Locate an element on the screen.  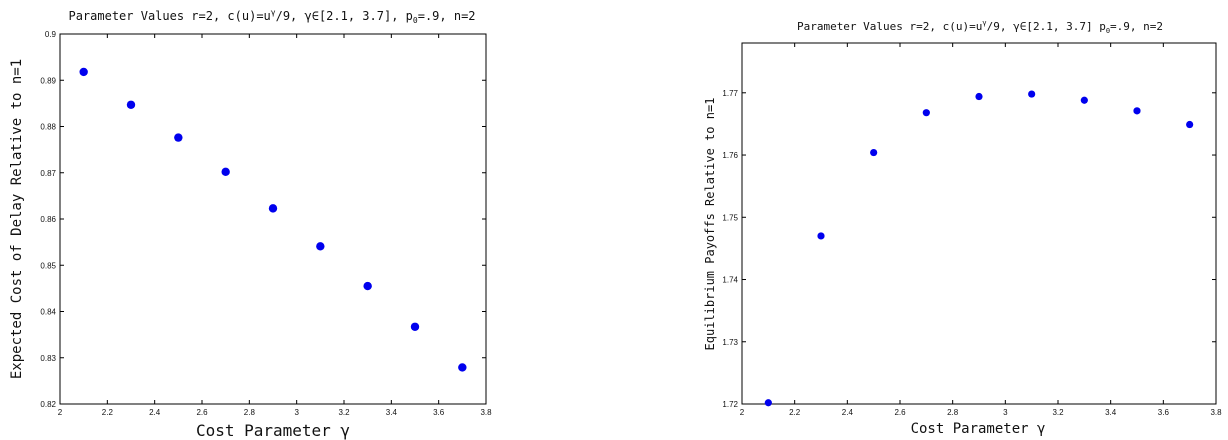
chart-right-y-tick-label: 1.77 is located at coordinates (730, 93).